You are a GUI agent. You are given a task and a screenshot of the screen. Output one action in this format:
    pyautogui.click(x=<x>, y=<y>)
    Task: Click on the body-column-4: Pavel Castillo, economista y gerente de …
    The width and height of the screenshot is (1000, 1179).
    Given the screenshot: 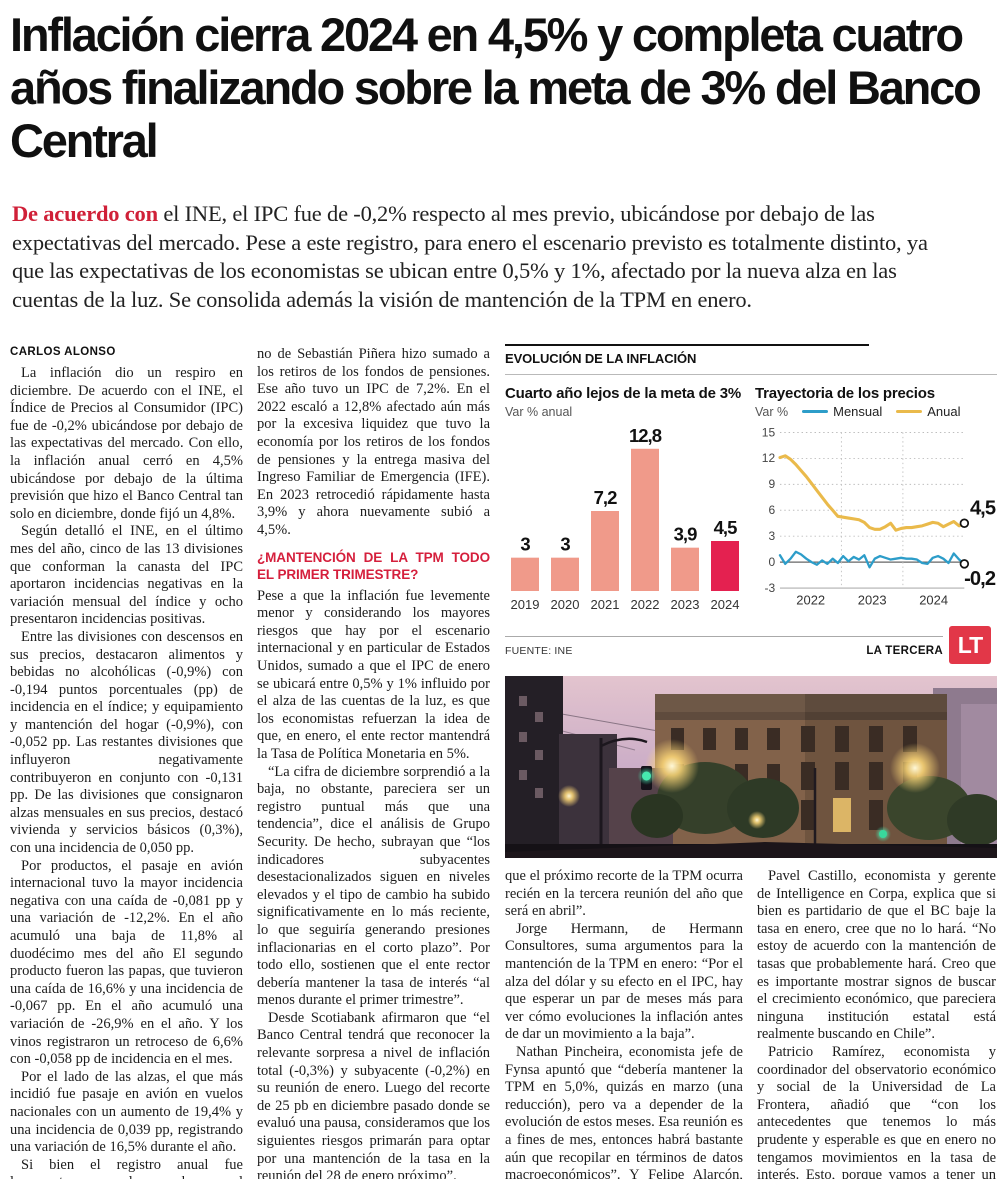 What is the action you would take?
    pyautogui.click(x=876, y=1023)
    